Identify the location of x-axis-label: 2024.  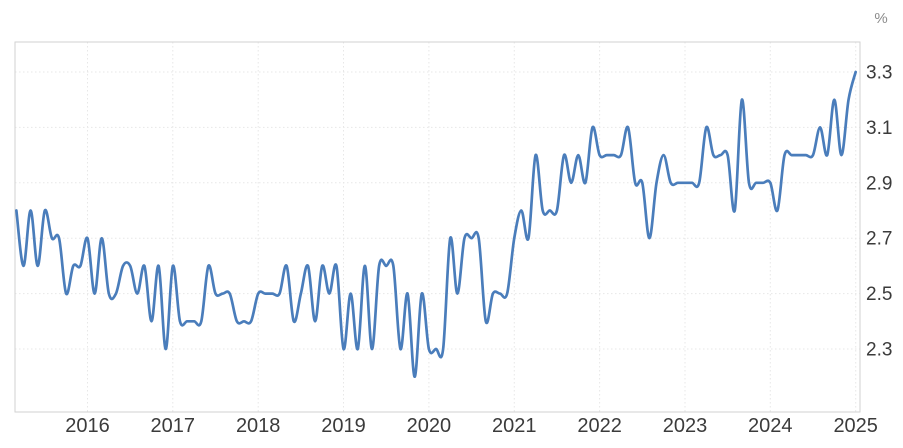
(770, 426).